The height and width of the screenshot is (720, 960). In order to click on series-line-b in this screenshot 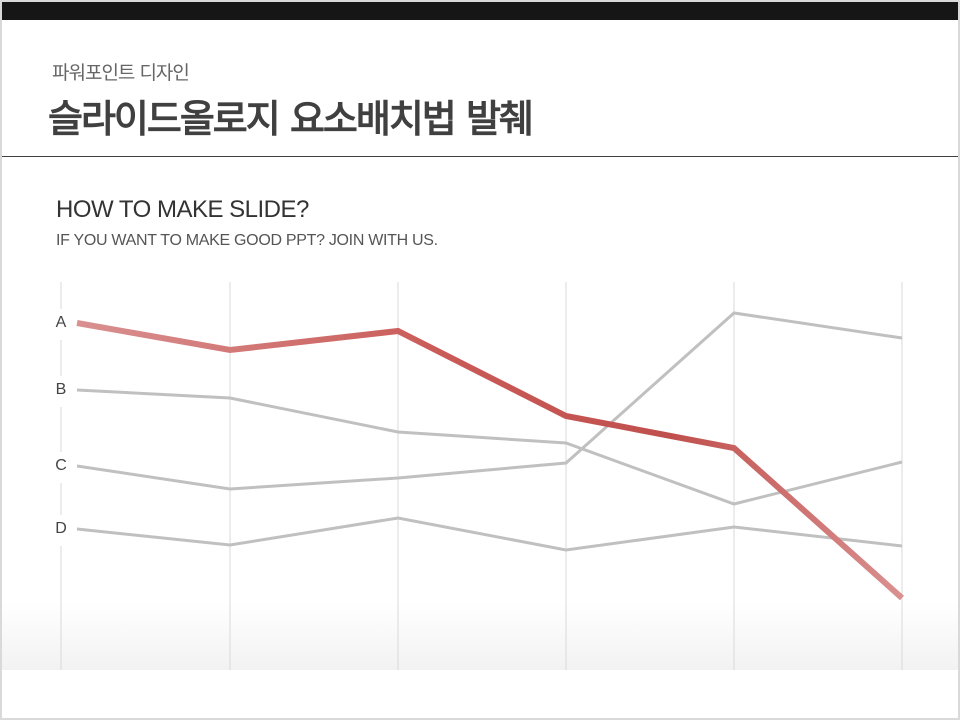, I will do `click(489, 447)`.